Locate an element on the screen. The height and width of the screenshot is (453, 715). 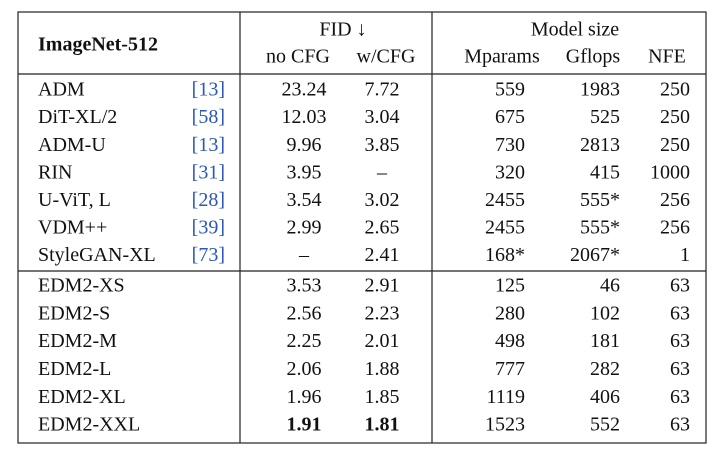
header-group: FID ↓ is located at coordinates (342, 30).